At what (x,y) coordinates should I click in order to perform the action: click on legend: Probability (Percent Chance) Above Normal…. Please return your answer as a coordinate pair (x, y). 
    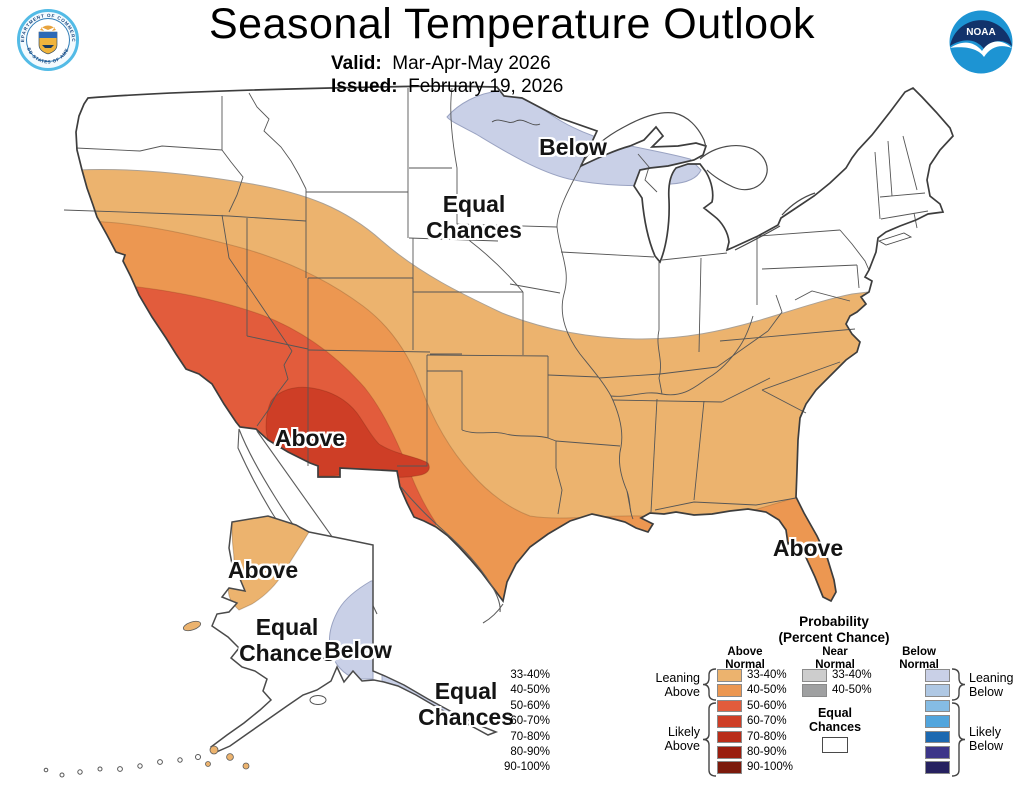
    Looking at the image, I should click on (762, 700).